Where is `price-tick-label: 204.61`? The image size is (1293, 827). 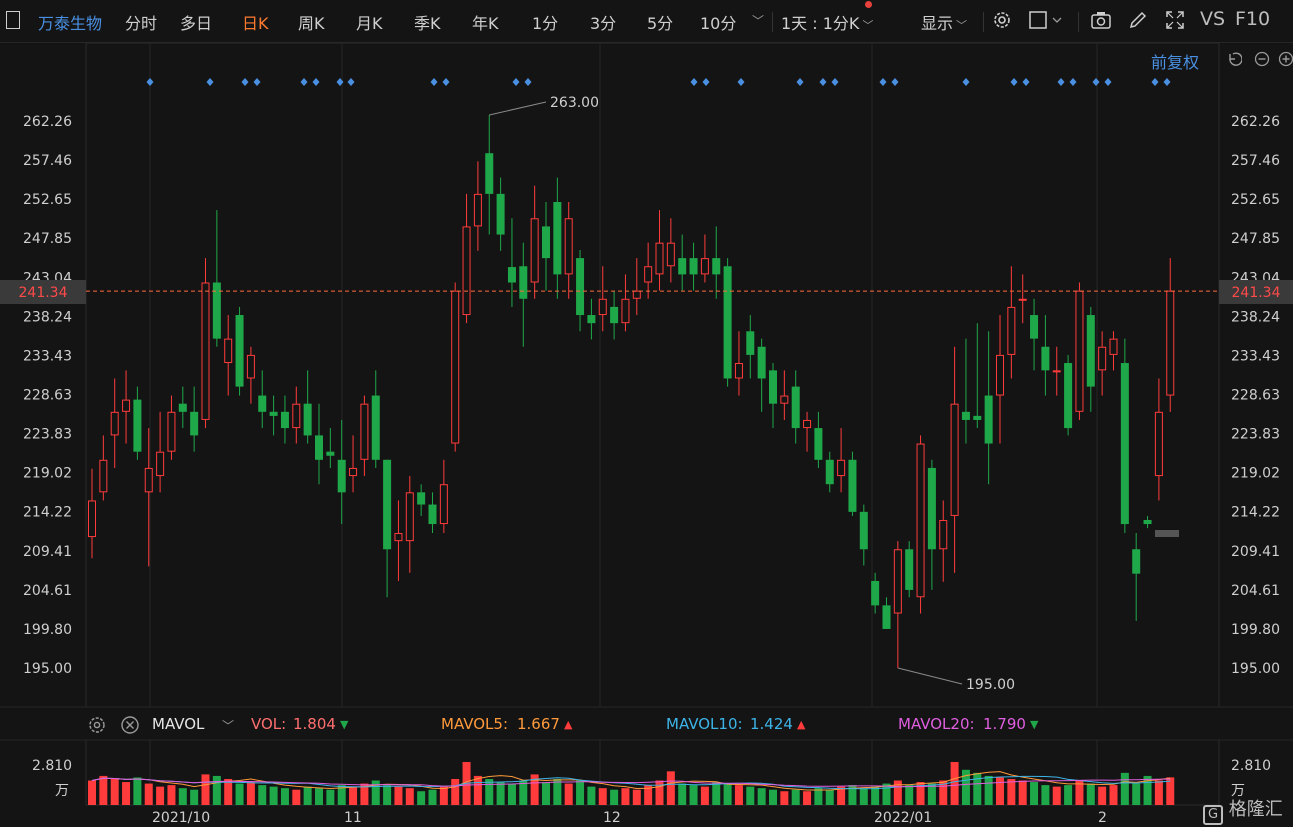
price-tick-label: 204.61 is located at coordinates (47, 591).